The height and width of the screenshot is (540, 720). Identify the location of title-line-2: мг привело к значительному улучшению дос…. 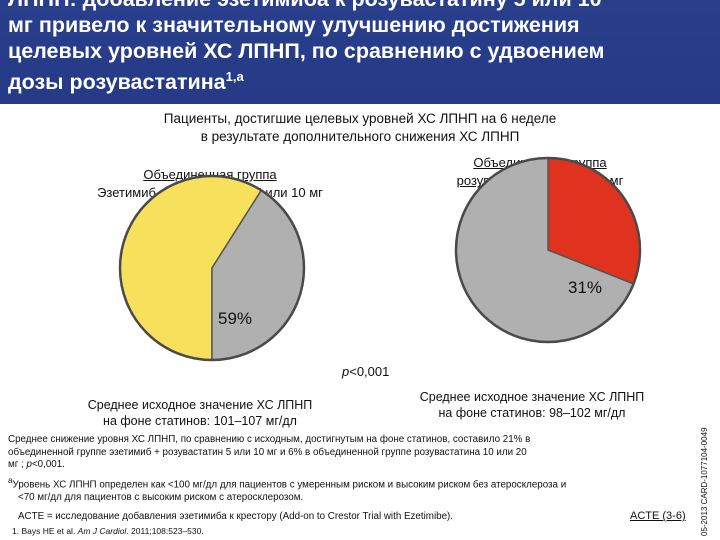
(294, 25).